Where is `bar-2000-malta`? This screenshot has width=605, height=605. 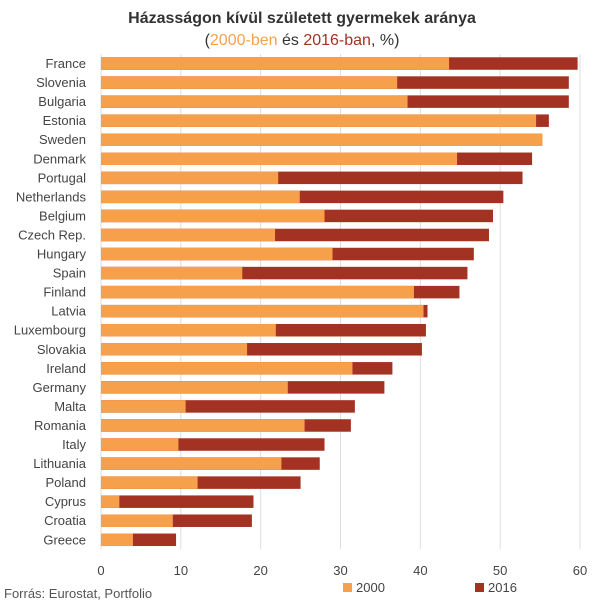
bar-2000-malta is located at coordinates (143, 406).